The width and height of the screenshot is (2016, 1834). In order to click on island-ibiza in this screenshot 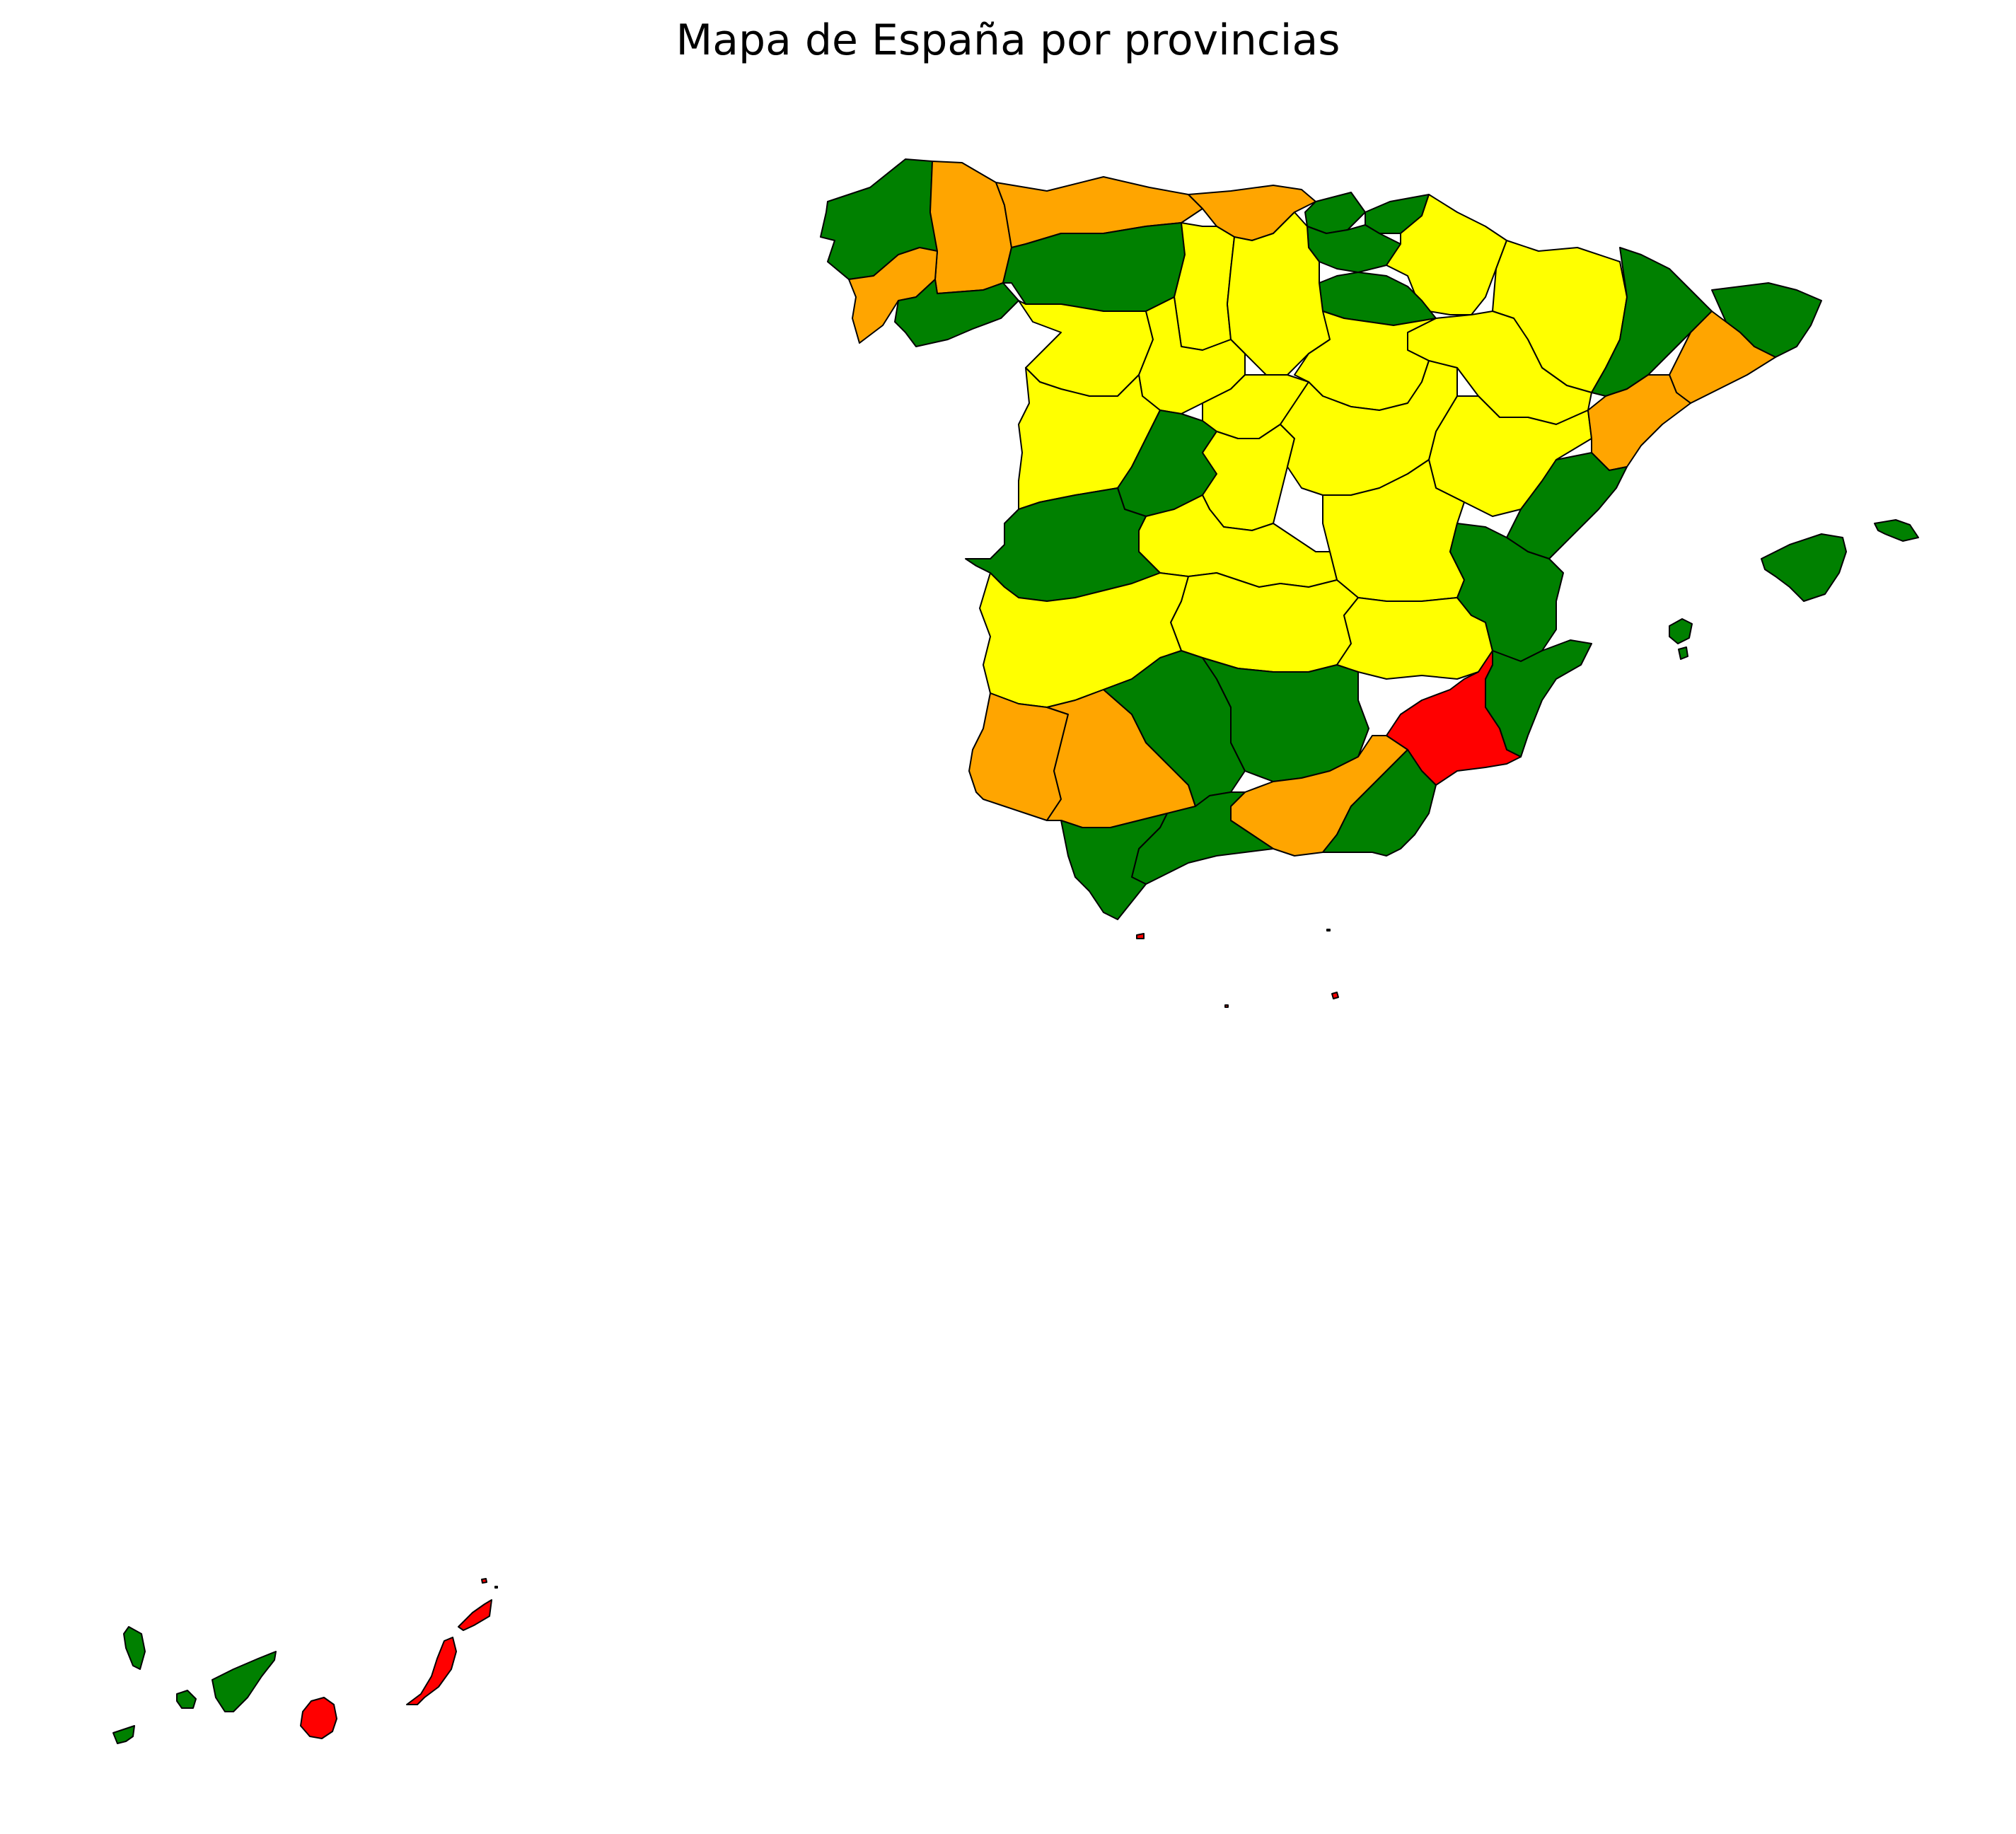, I will do `click(1681, 631)`.